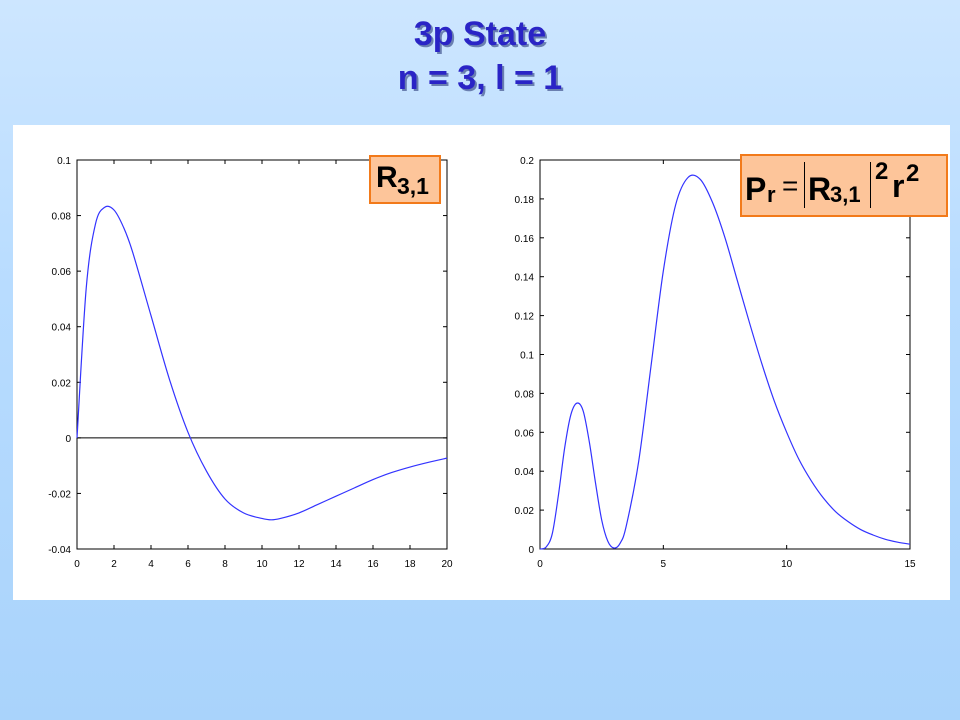  I want to click on superscript-2-second: 2, so click(913, 173).